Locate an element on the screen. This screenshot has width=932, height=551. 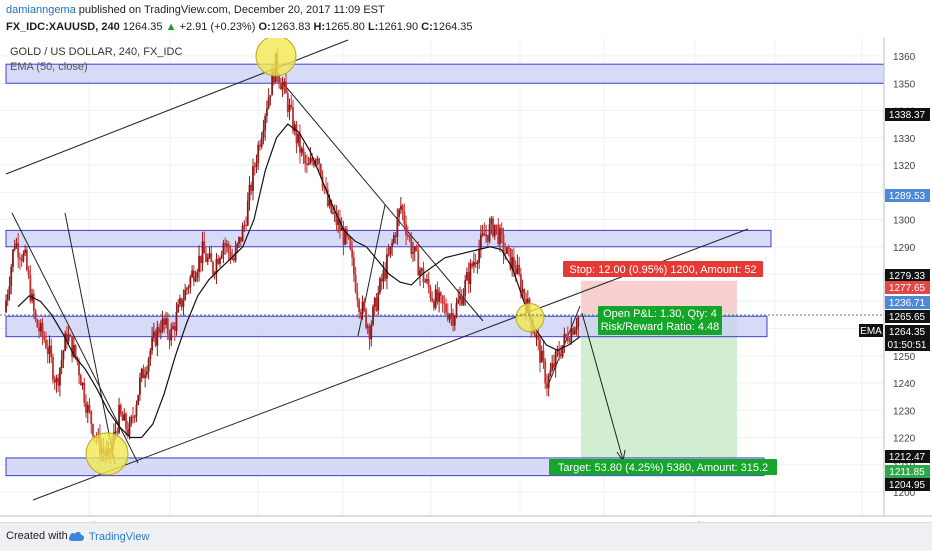
y-tick-label: 1200 is located at coordinates (904, 493).